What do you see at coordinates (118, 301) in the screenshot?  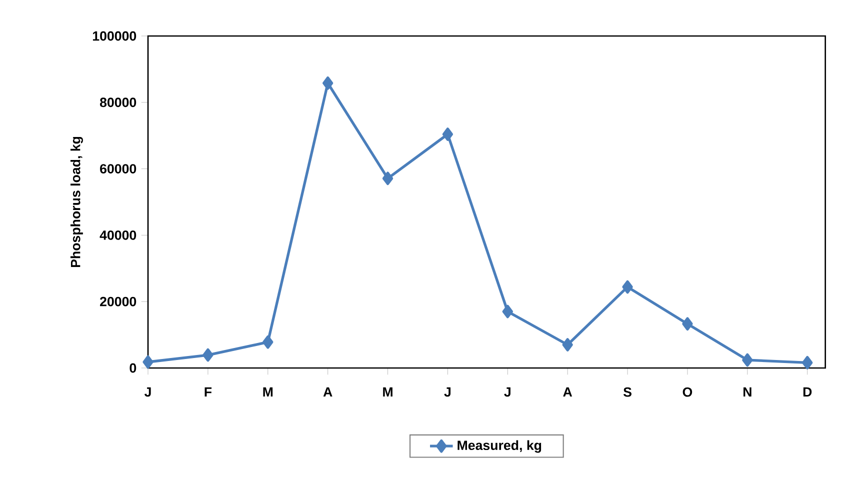 I see `y-tick-label: 20000` at bounding box center [118, 301].